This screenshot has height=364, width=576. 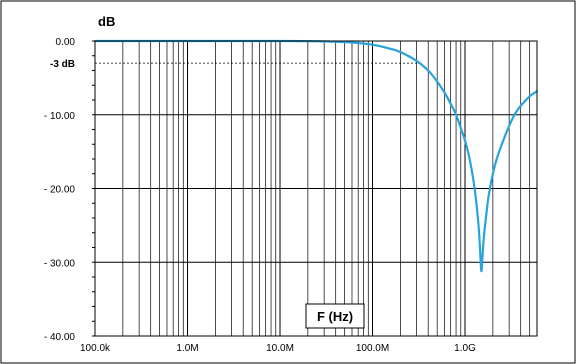 What do you see at coordinates (465, 348) in the screenshot?
I see `x-tick-label: 1.0G` at bounding box center [465, 348].